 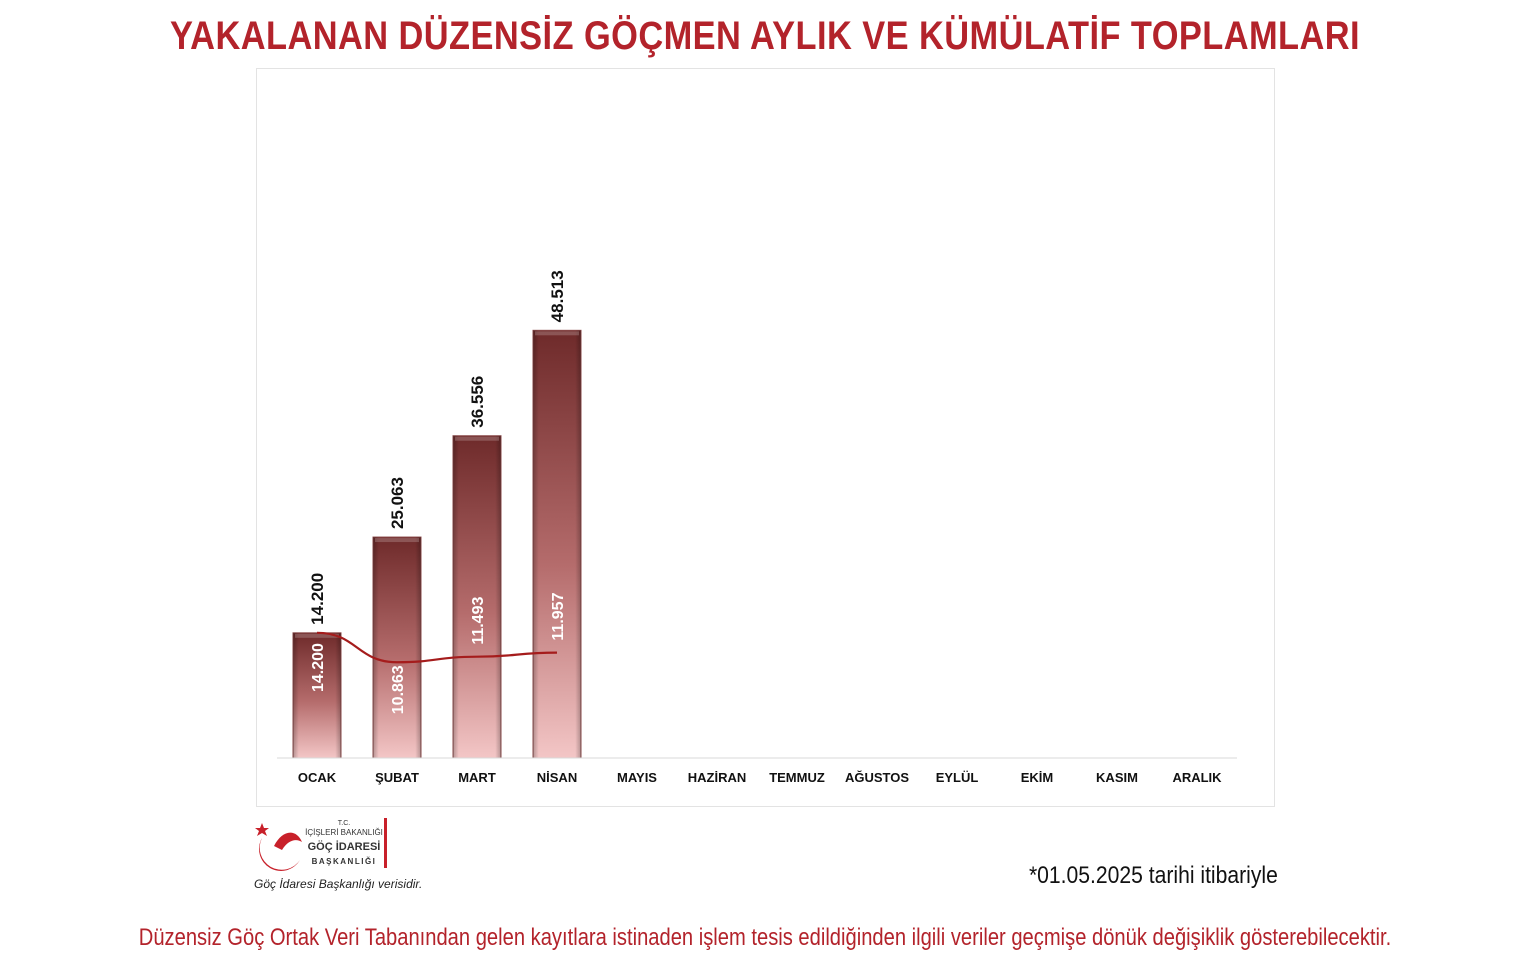 What do you see at coordinates (478, 621) in the screenshot?
I see `line-value-label: 11.493` at bounding box center [478, 621].